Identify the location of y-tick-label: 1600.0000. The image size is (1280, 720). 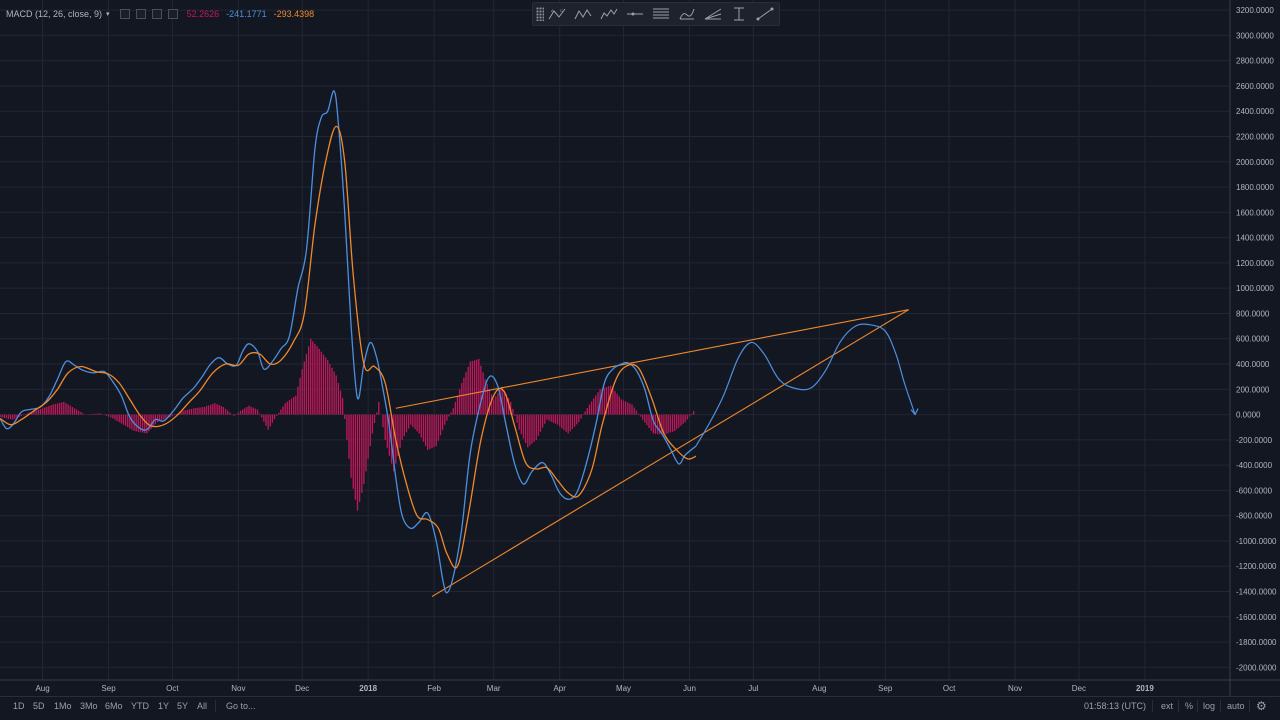
(1255, 212).